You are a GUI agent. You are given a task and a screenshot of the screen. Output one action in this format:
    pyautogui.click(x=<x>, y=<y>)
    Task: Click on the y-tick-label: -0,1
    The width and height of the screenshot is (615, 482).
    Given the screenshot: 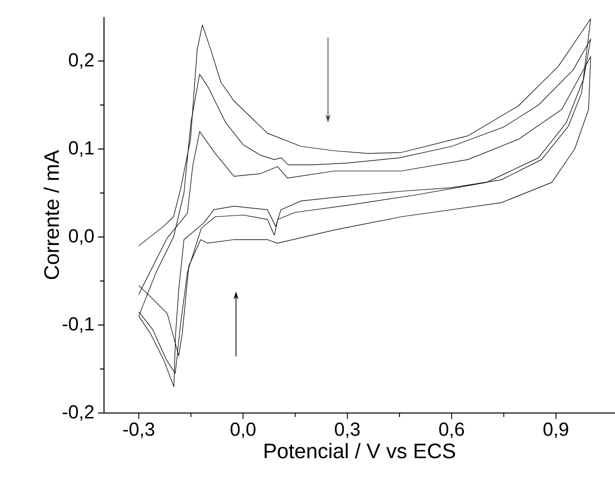 What is the action you would take?
    pyautogui.click(x=78, y=325)
    